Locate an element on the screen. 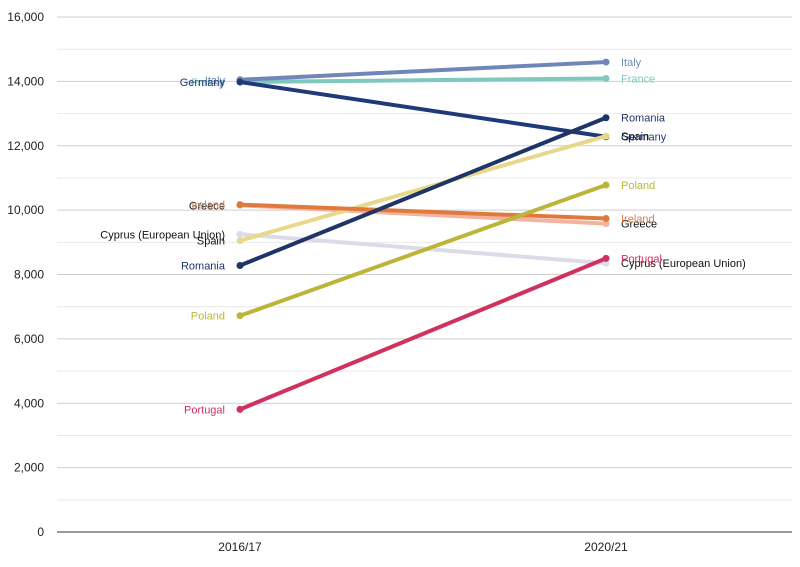 The width and height of the screenshot is (800, 567). series-label-right-germany: Germany is located at coordinates (644, 138).